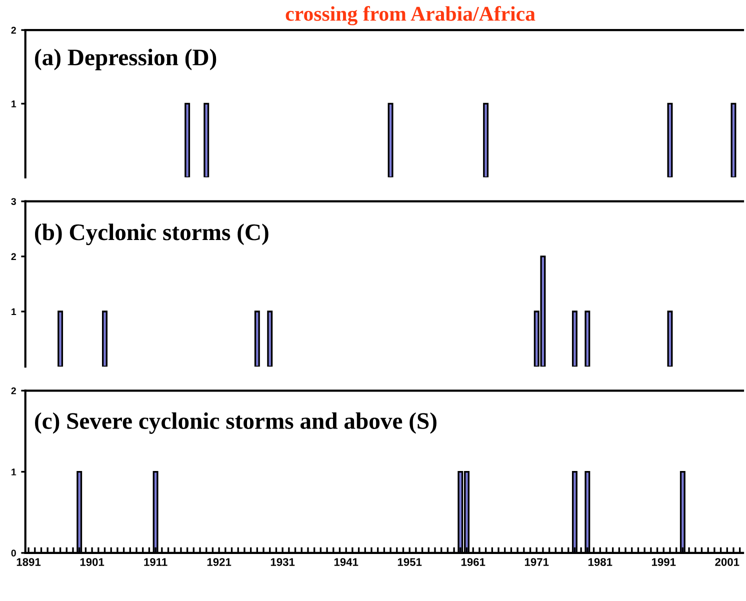 The image size is (746, 601). I want to click on x-tick-label: 1931, so click(282, 562).